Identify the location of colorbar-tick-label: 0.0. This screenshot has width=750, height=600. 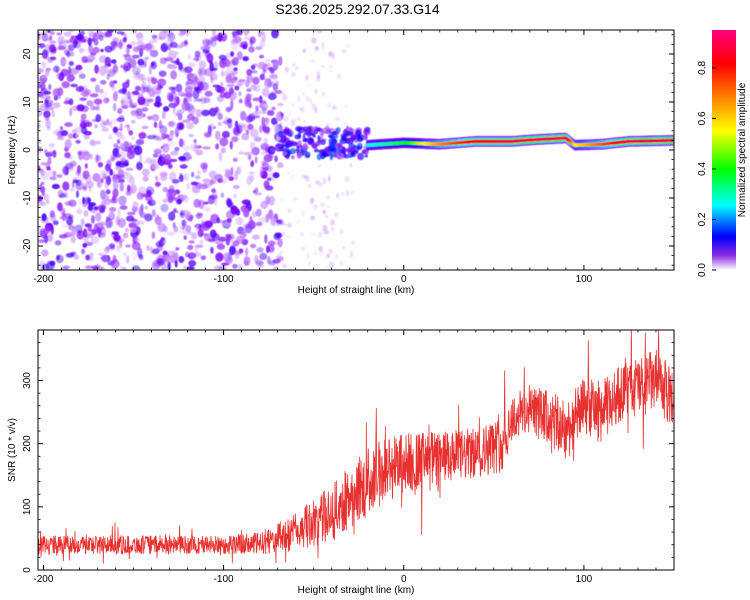
(702, 270).